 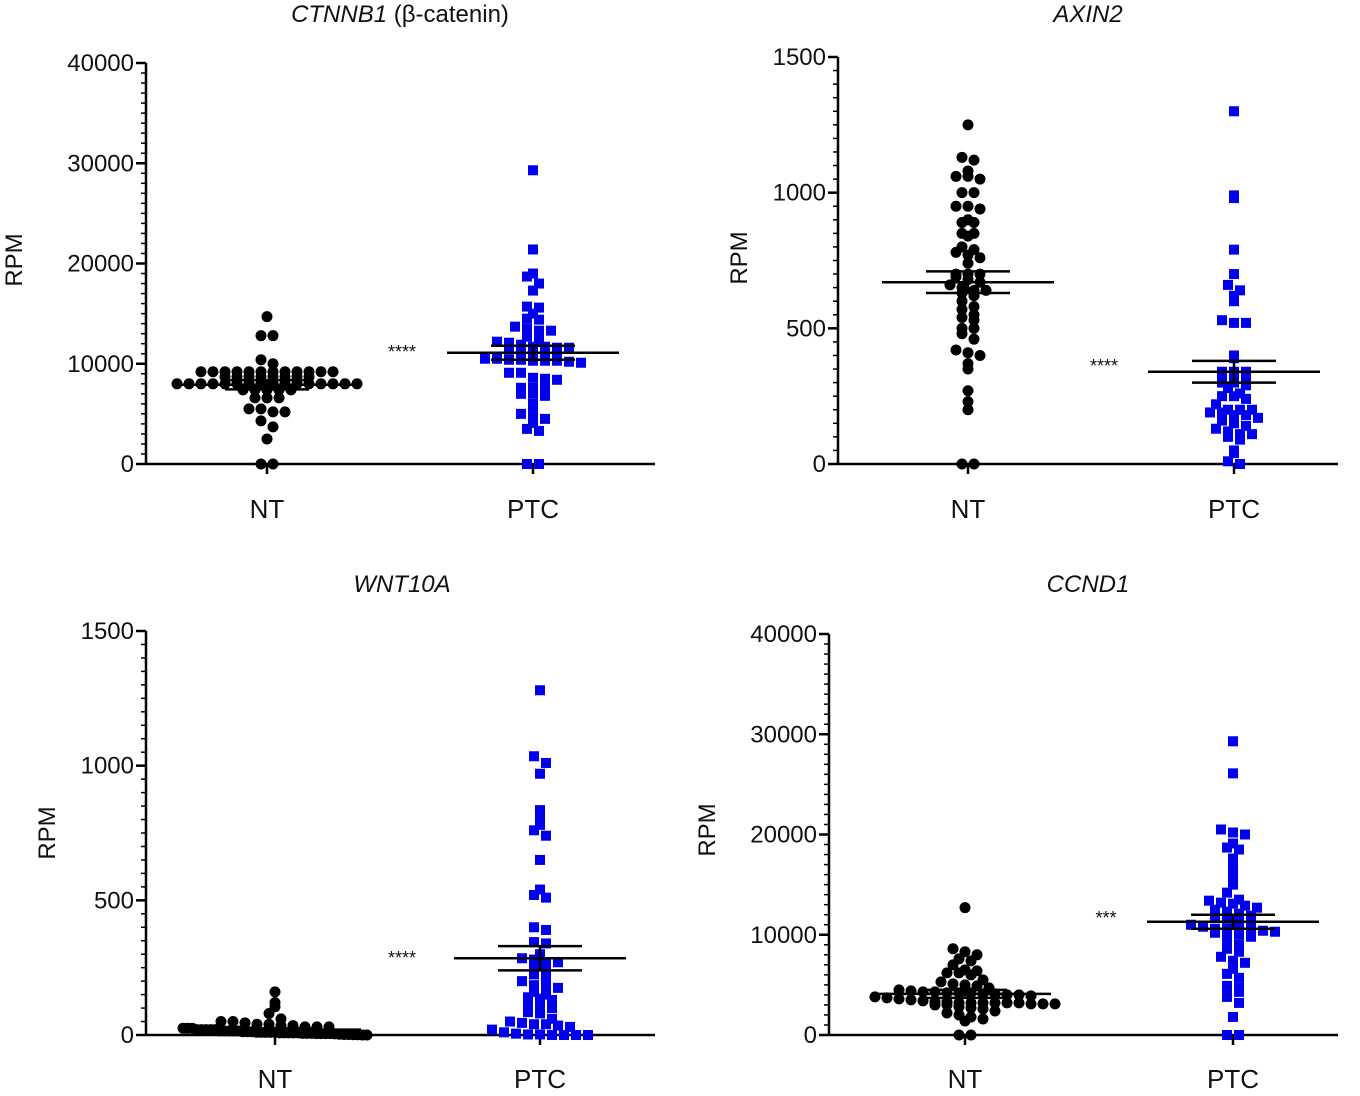 What do you see at coordinates (100, 163) in the screenshot?
I see `y-tick-label: 30000` at bounding box center [100, 163].